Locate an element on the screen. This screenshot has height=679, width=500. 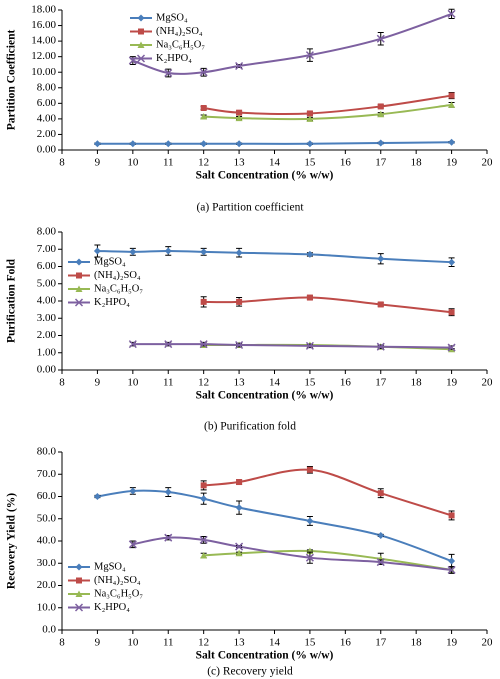
y-tick-label: 16.00 is located at coordinates (43, 25).